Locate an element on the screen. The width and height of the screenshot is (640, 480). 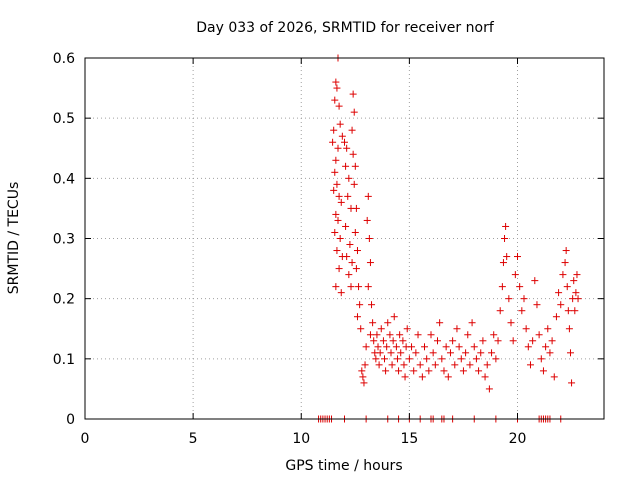
y-tick-label: 0 is located at coordinates (70, 420).